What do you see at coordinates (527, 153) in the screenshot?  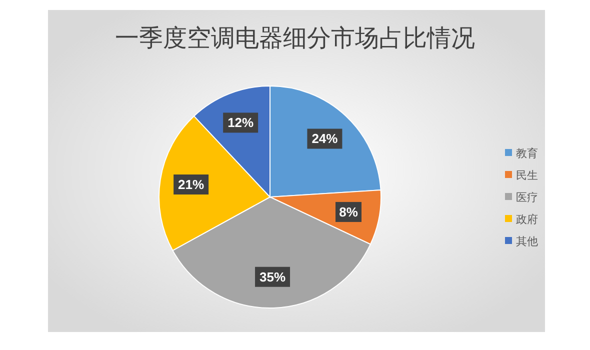 I see `legend-label: 教育` at bounding box center [527, 153].